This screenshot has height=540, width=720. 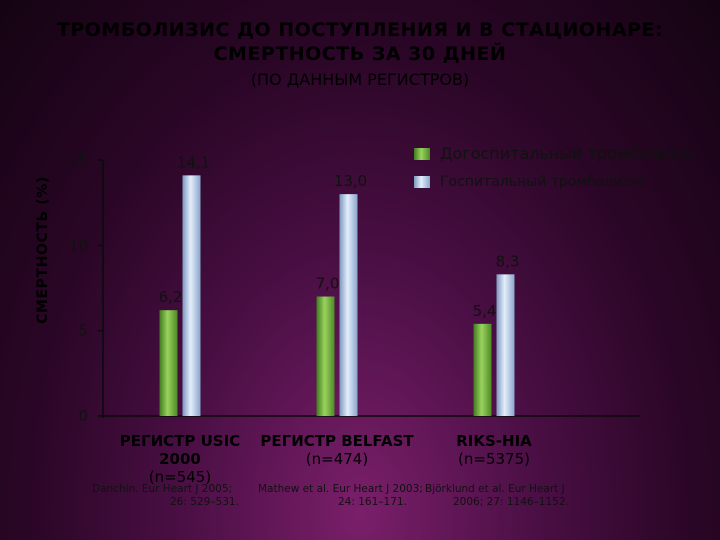 I want to click on category-label-2: РЕГИСТР BELFAST (n=474), so click(x=337, y=450).